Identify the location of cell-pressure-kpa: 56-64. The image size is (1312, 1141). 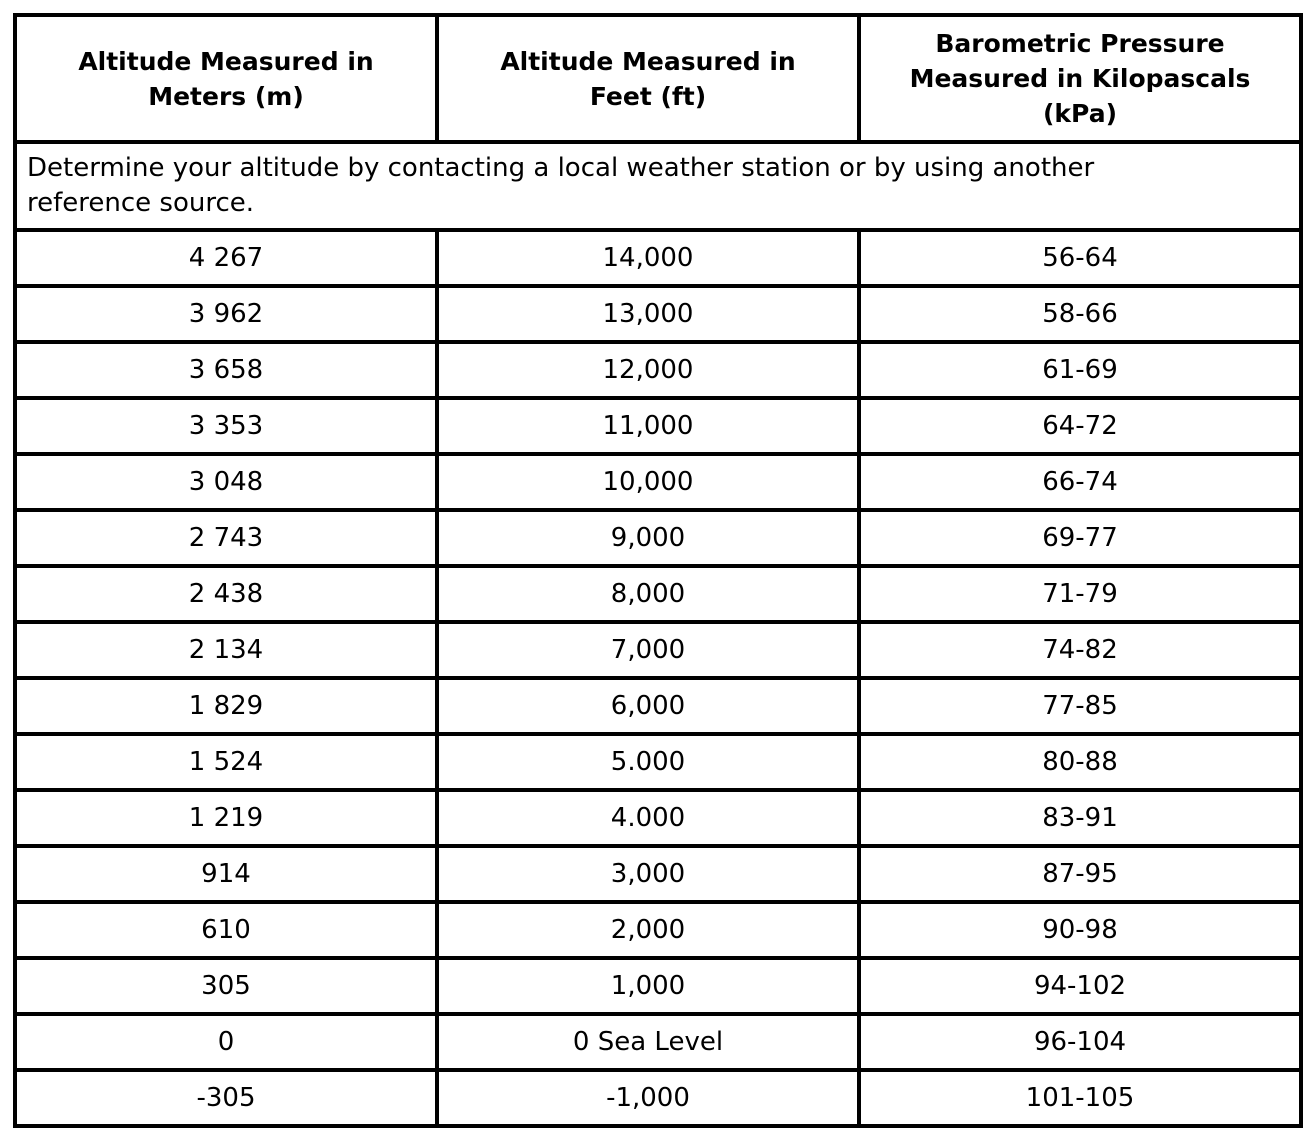
(1080, 258).